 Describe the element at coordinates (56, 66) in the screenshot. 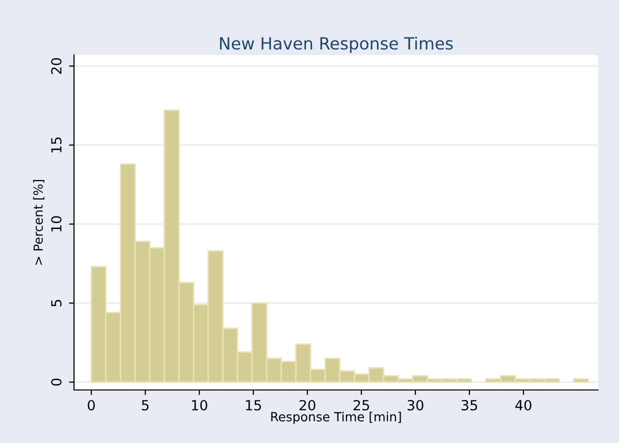

I see `y-tick-label: 20` at that location.